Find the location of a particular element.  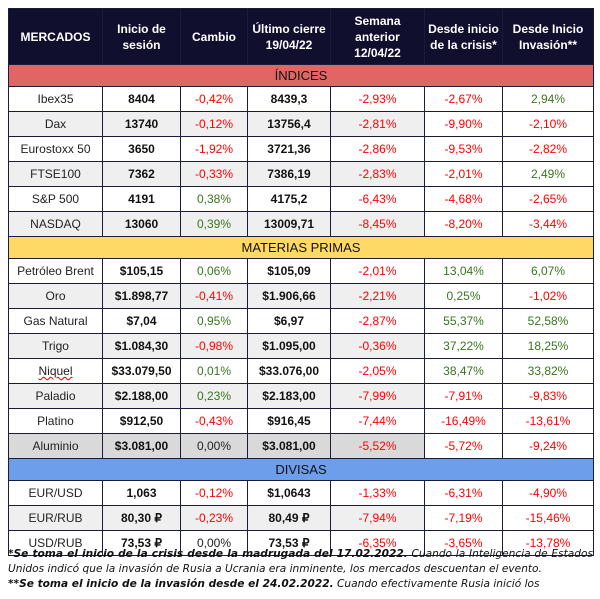

since-invasion-cell: -1,02% is located at coordinates (548, 296).